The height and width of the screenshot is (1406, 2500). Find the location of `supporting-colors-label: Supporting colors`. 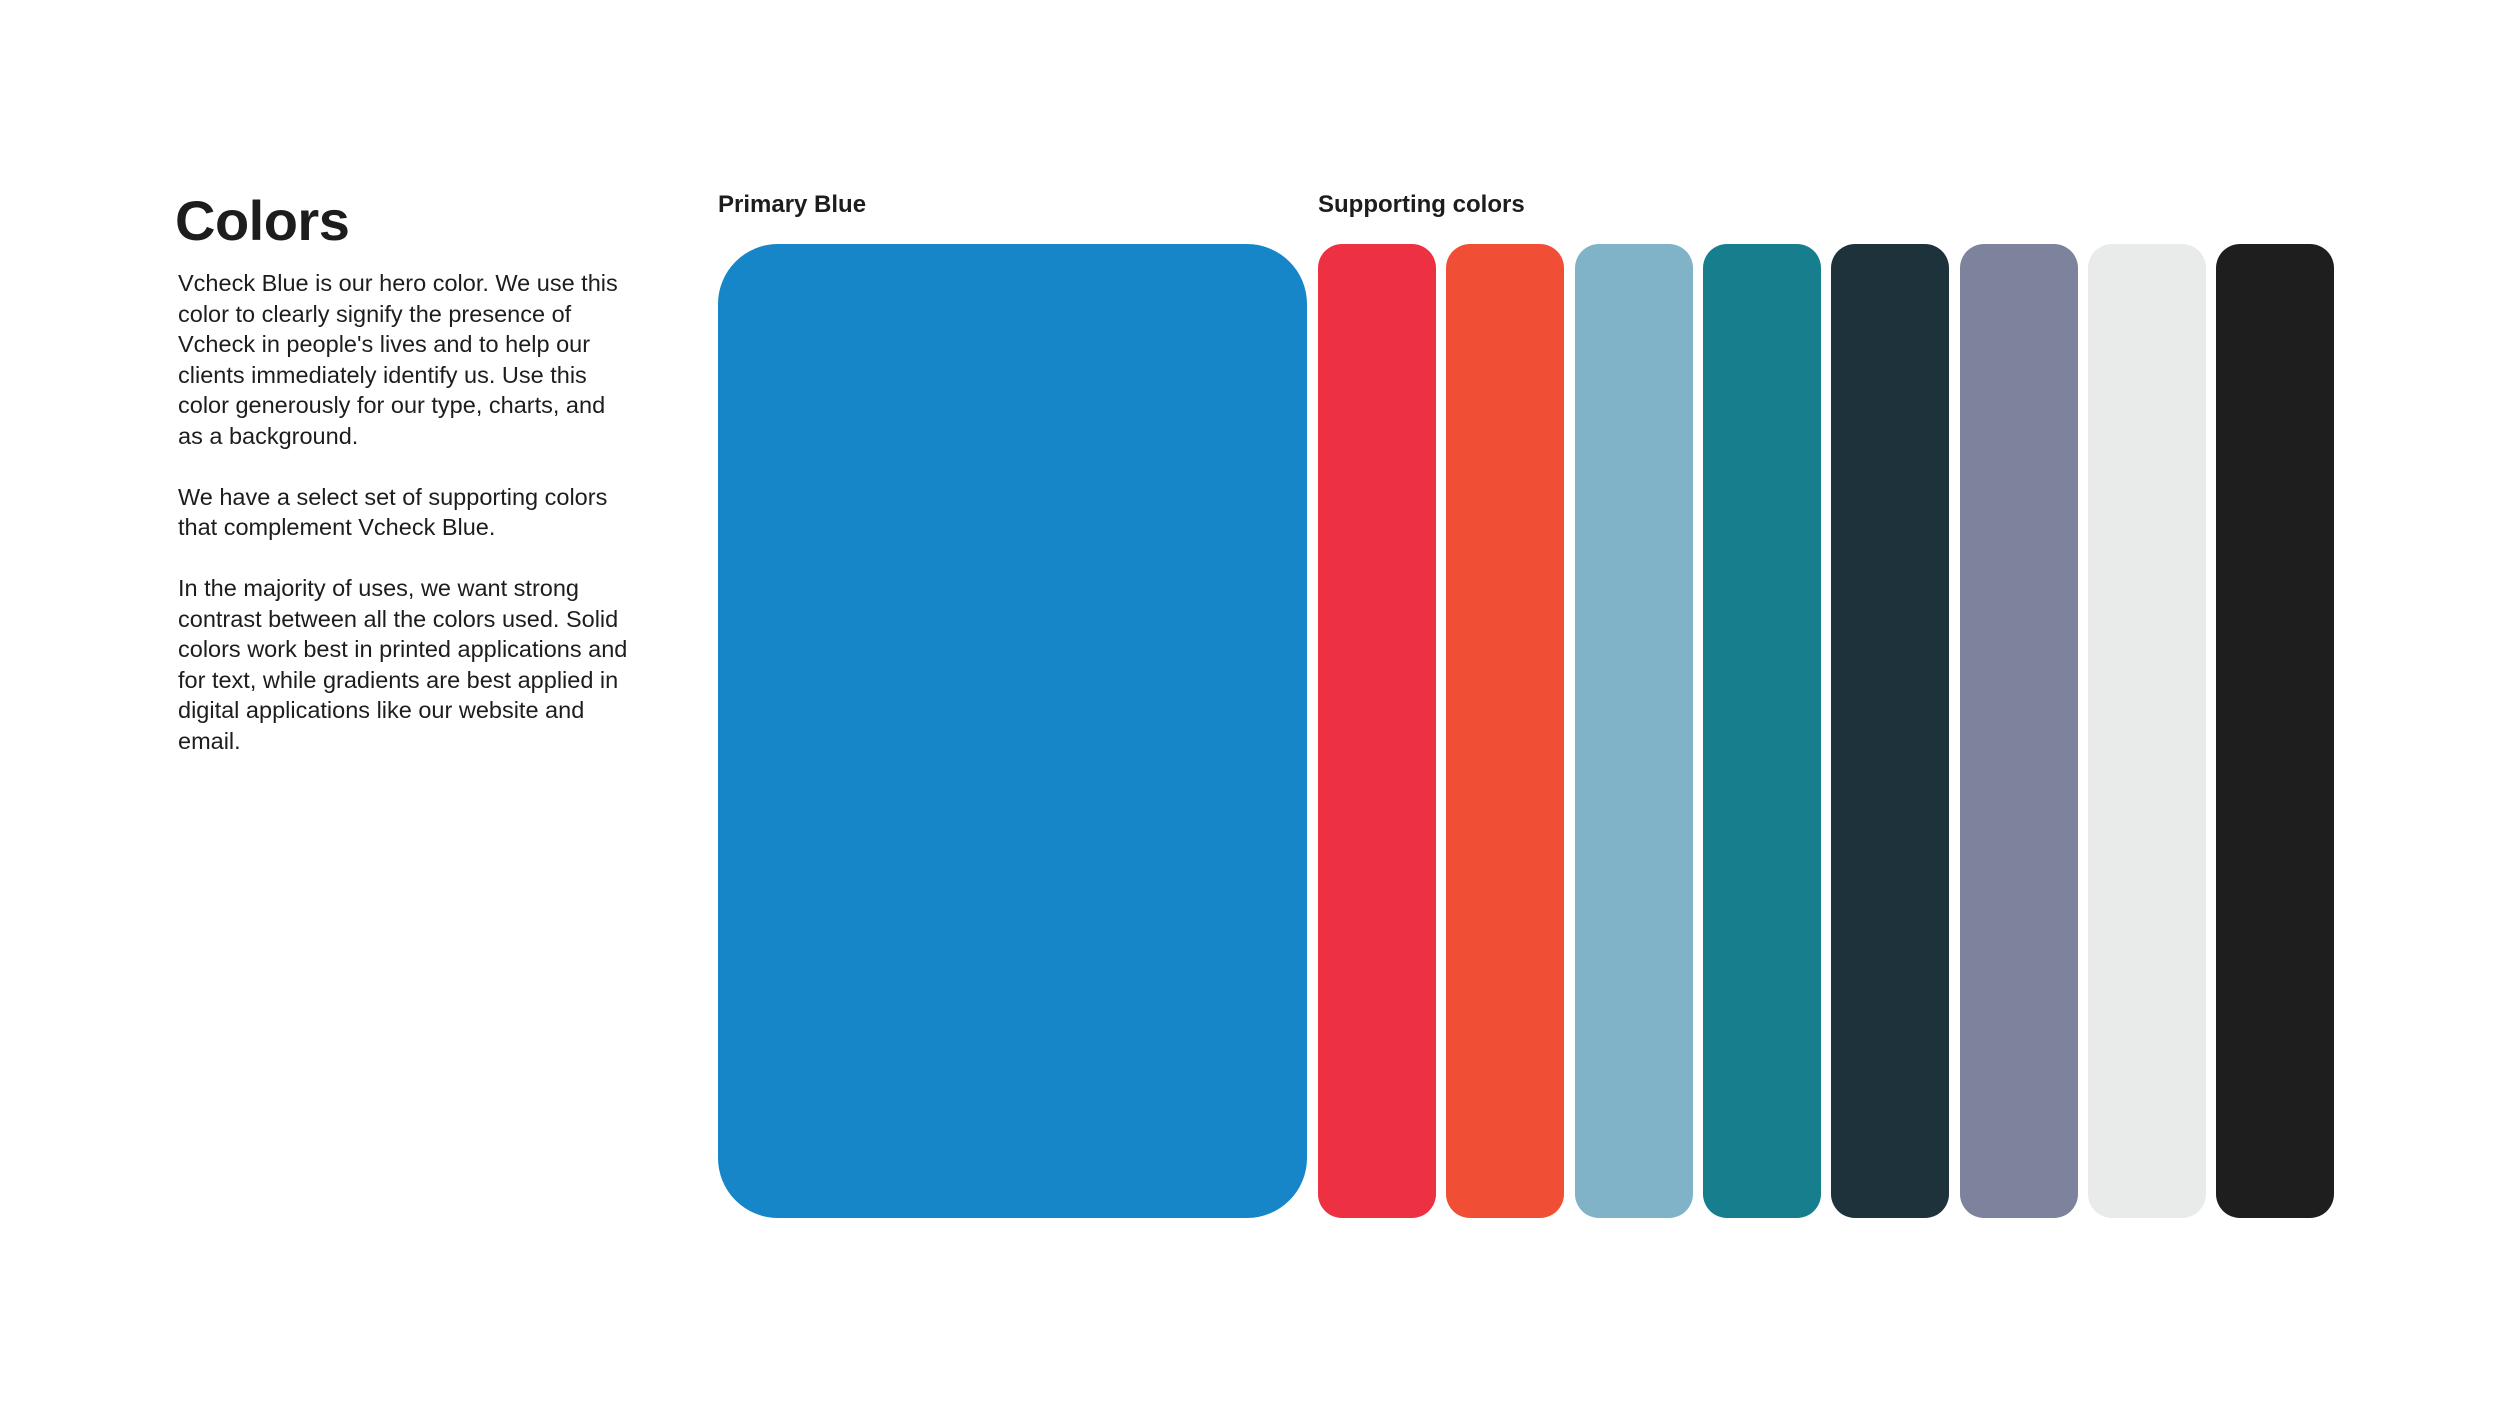

supporting-colors-label: Supporting colors is located at coordinates (1421, 204).